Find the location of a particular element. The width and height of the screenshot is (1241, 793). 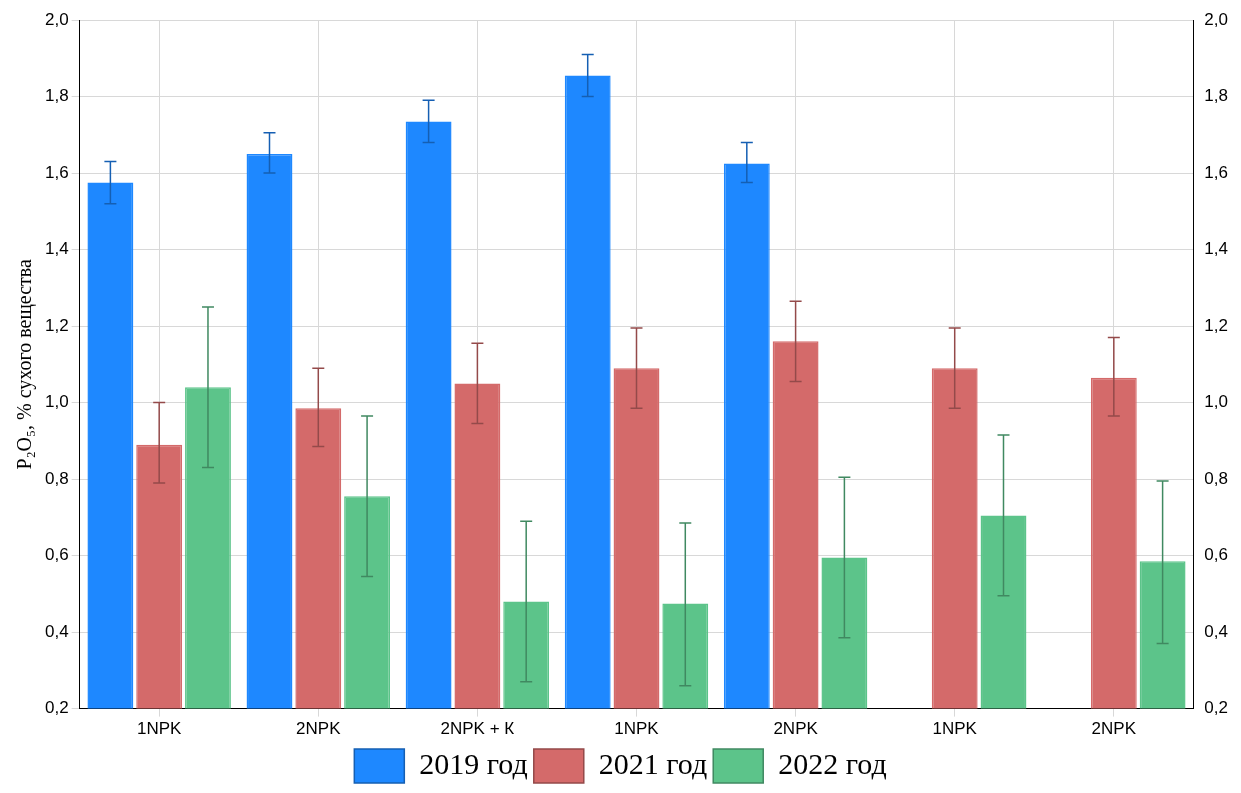

y2-tick-label: 1,0 is located at coordinates (1216, 402).